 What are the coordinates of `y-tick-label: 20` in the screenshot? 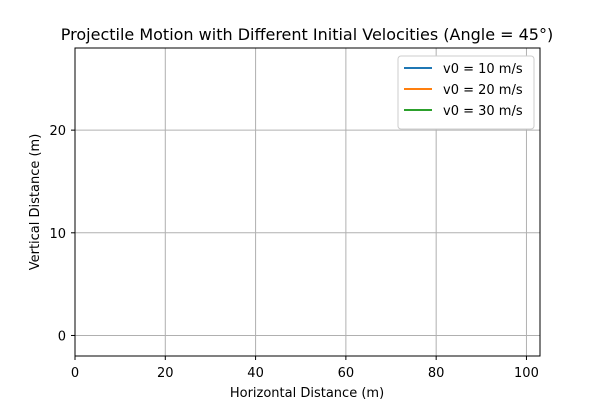 It's located at (57, 131).